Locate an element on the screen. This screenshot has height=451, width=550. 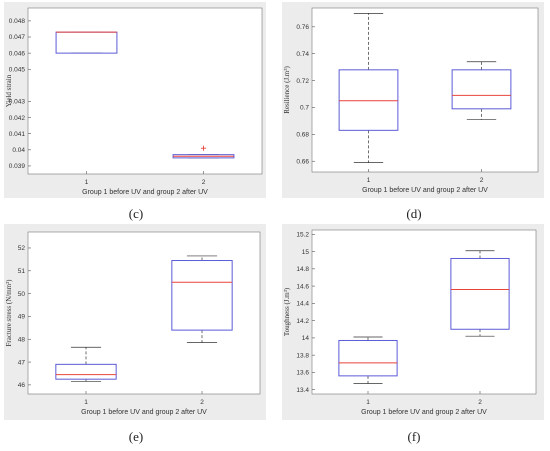
chart-c-ytick-label: 0.039 is located at coordinates (17, 166).